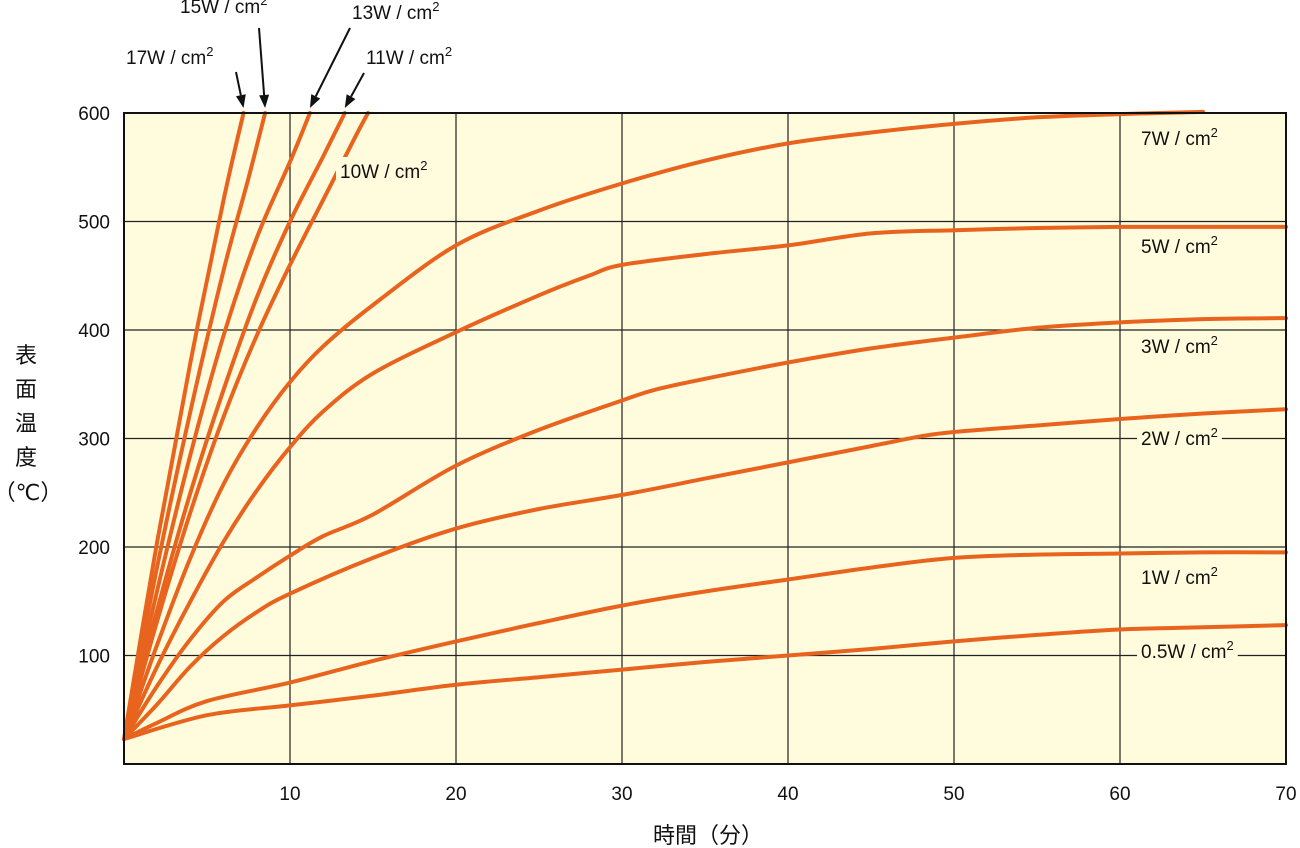 This screenshot has height=848, width=1300. I want to click on y-axis-title: 表 面 温 度 （℃）, so click(31, 424).